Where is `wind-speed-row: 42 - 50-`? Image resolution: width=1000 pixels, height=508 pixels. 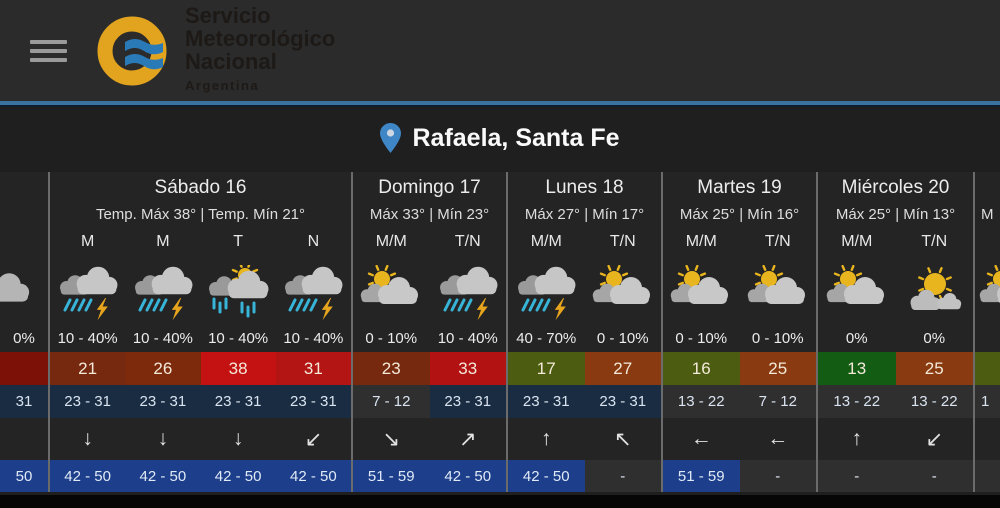
wind-speed-row: 42 - 50- is located at coordinates (584, 476).